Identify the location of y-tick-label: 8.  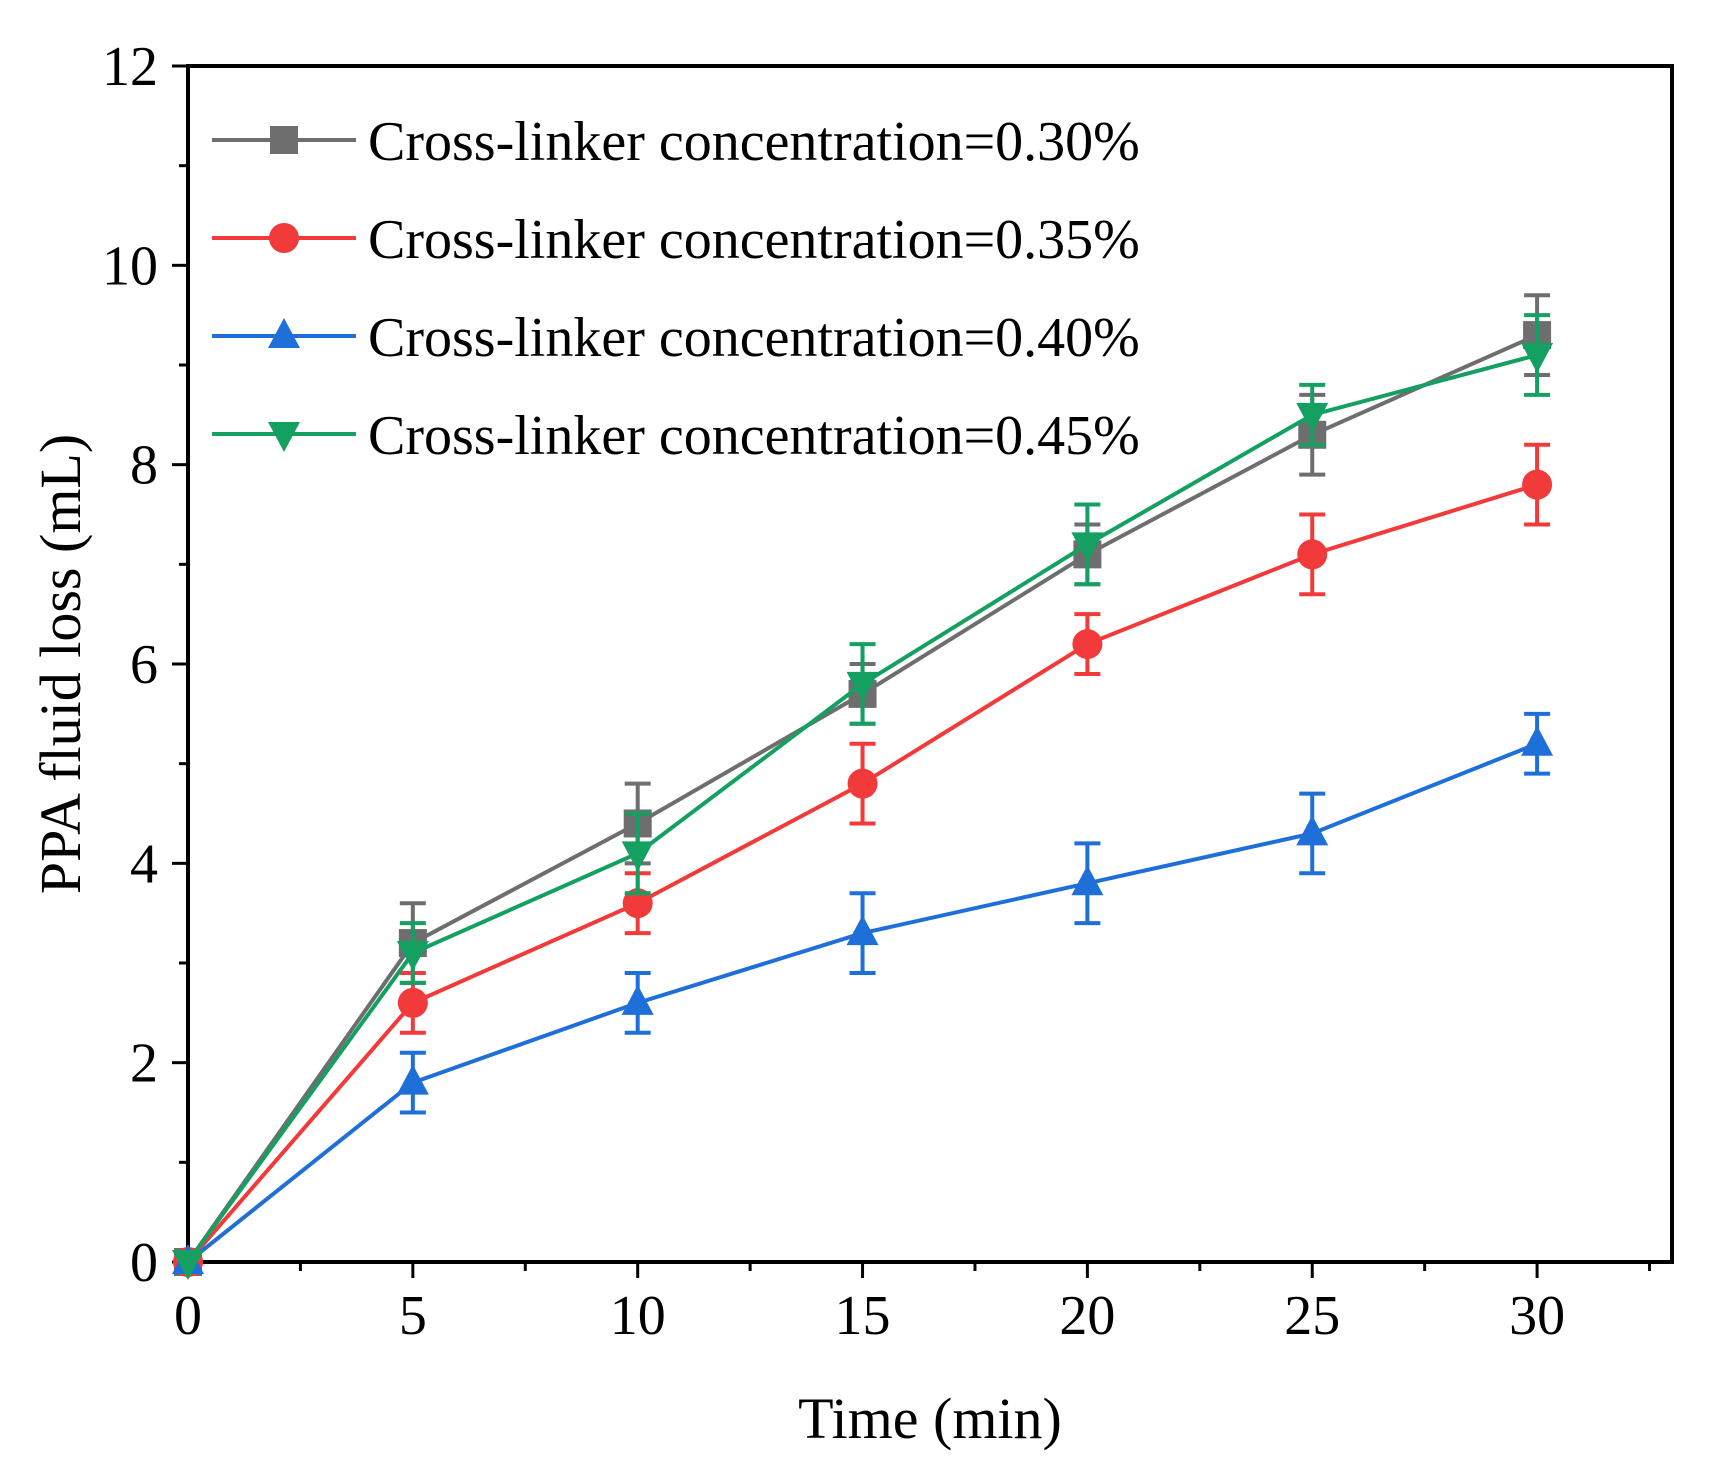
(144, 466).